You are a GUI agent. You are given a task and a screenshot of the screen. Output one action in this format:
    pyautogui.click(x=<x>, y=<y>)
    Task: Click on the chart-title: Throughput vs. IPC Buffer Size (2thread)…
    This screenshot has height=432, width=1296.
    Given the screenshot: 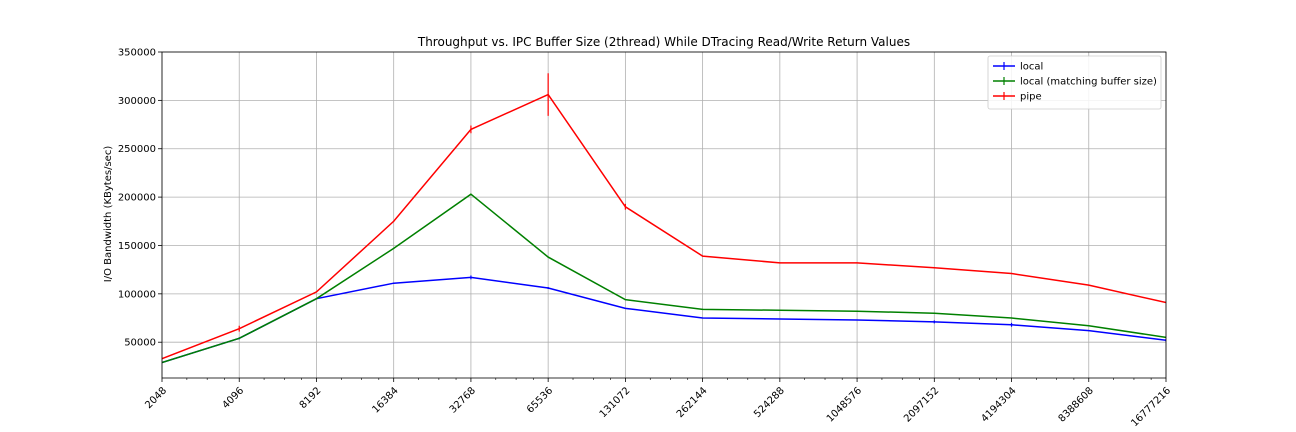 What is the action you would take?
    pyautogui.click(x=663, y=42)
    